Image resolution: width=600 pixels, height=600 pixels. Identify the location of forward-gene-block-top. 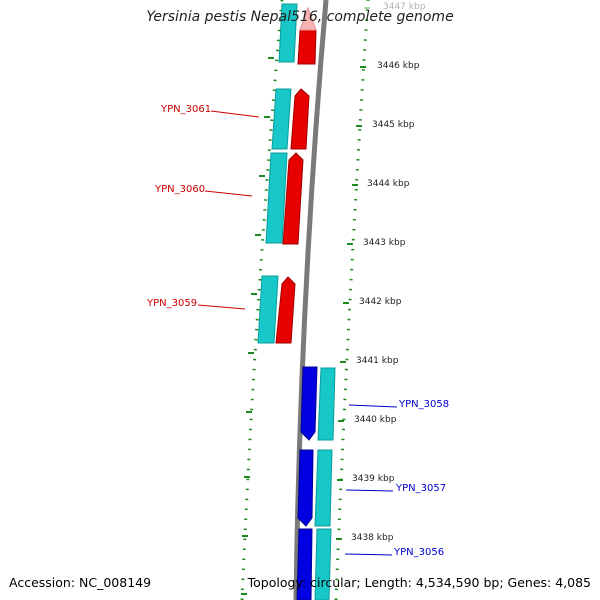
(297, 34).